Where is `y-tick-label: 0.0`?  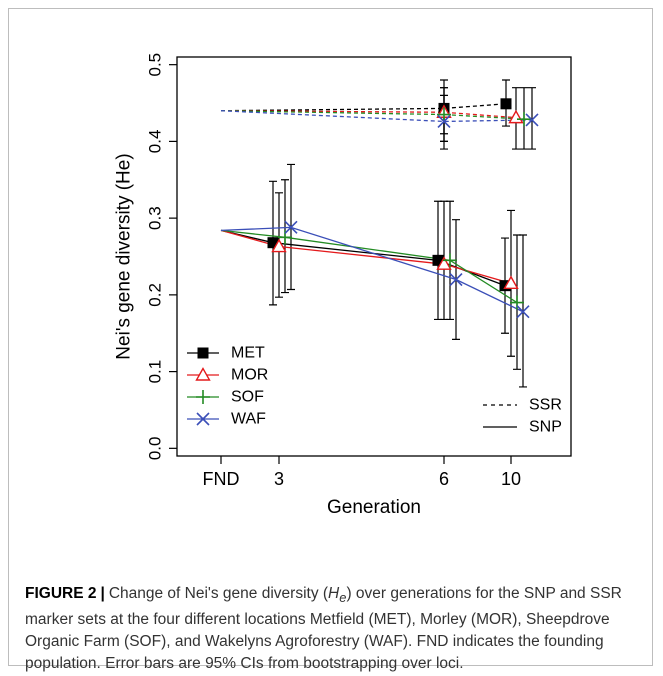 y-tick-label: 0.0 is located at coordinates (155, 449).